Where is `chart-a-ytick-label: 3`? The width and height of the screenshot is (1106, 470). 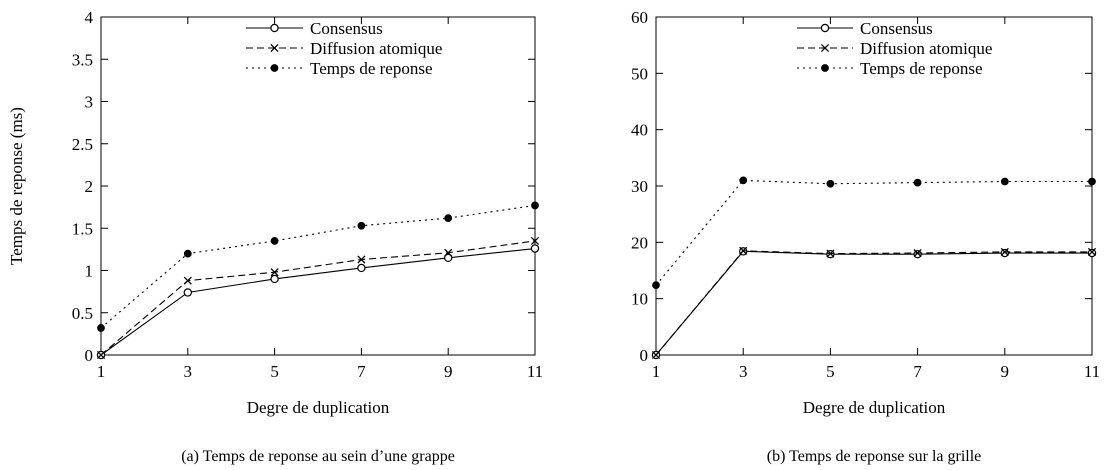 chart-a-ytick-label: 3 is located at coordinates (89, 102).